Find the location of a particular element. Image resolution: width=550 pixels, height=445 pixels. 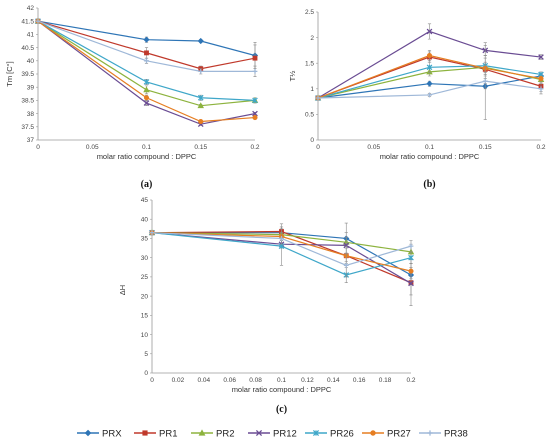

legend-item-prx: PRX is located at coordinates (99, 433).